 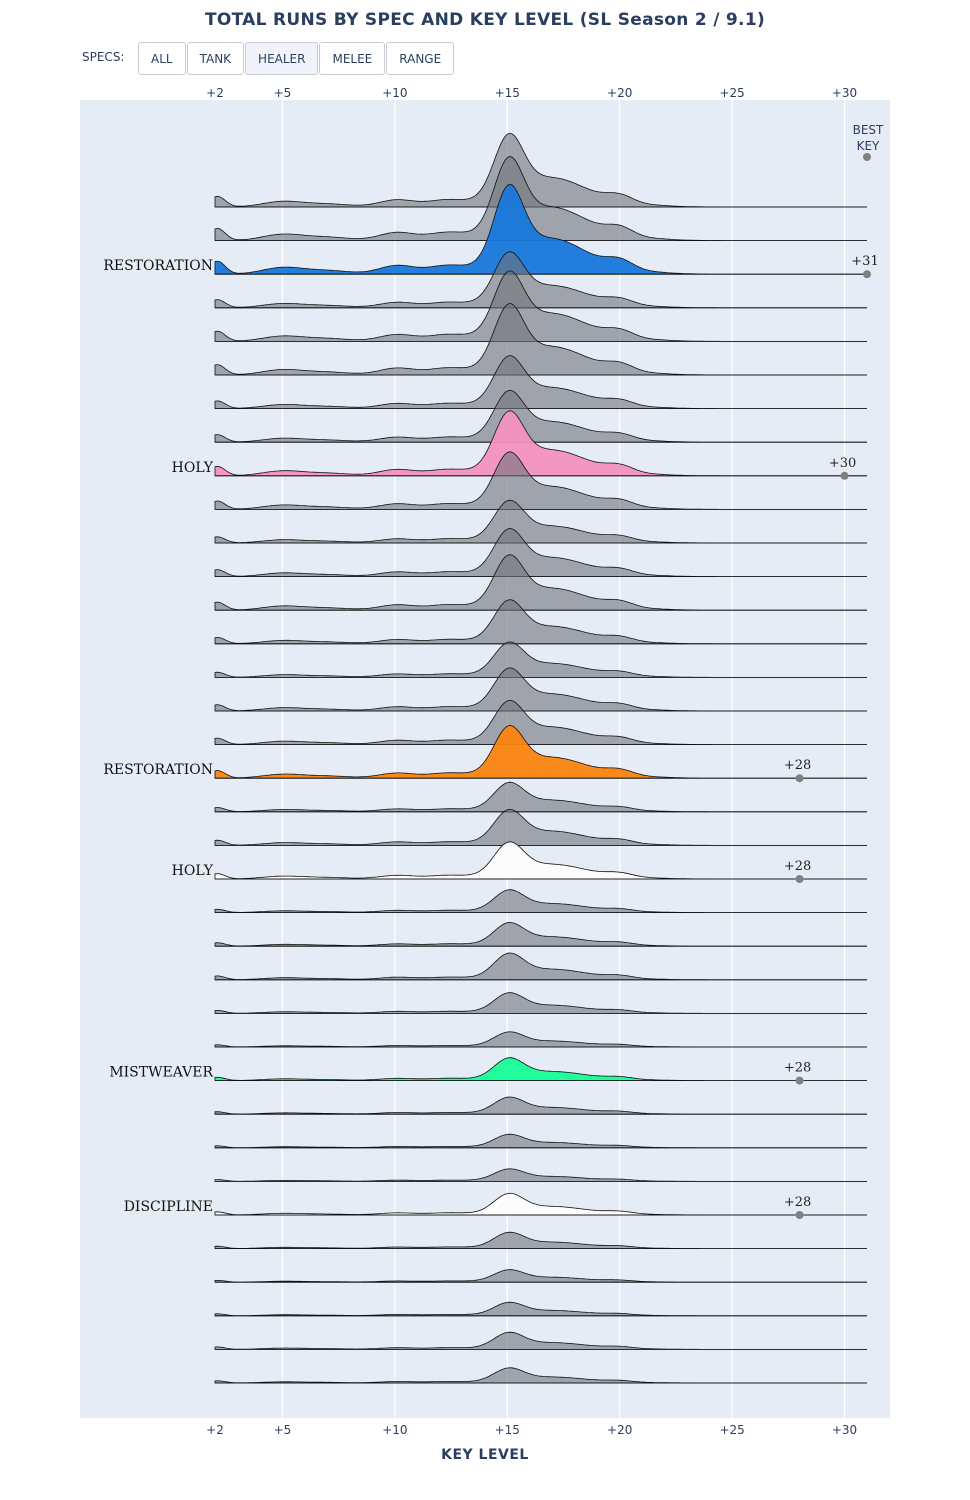 I want to click on x-tick-top: +2, so click(x=215, y=93).